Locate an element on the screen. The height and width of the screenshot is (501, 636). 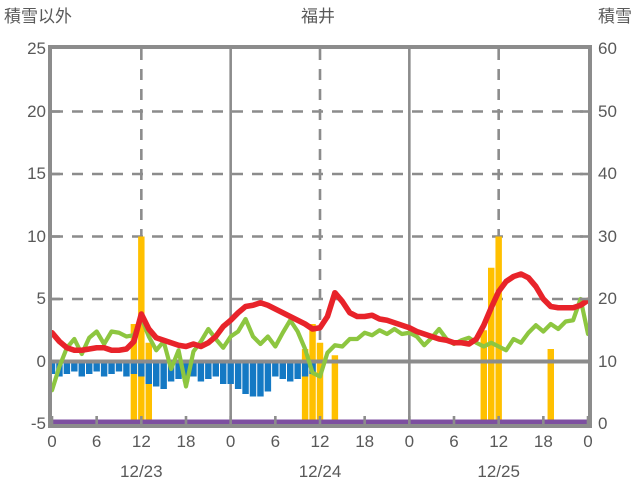
chart-title: 福井 is located at coordinates (318, 16).